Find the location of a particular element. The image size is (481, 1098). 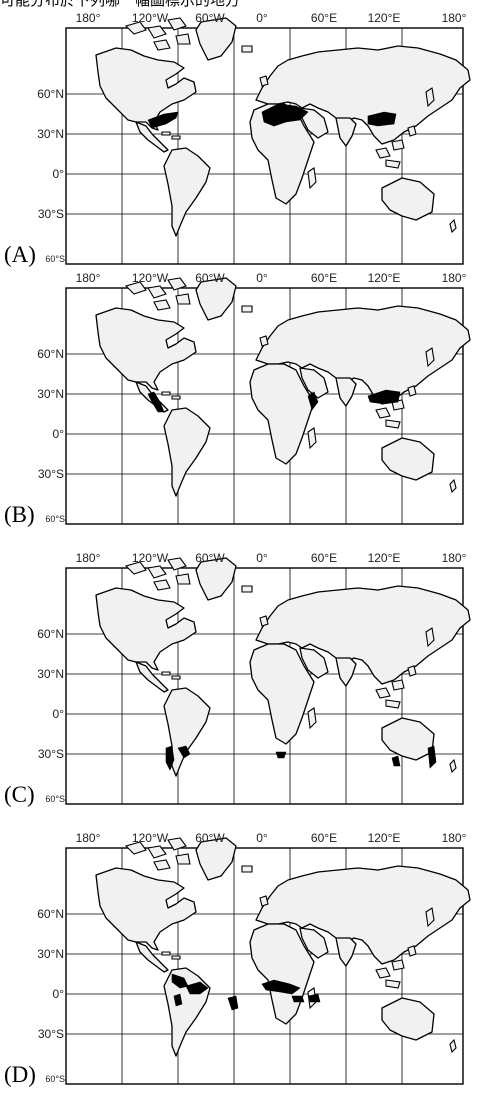

highlight-regions-d is located at coordinates (246, 992).